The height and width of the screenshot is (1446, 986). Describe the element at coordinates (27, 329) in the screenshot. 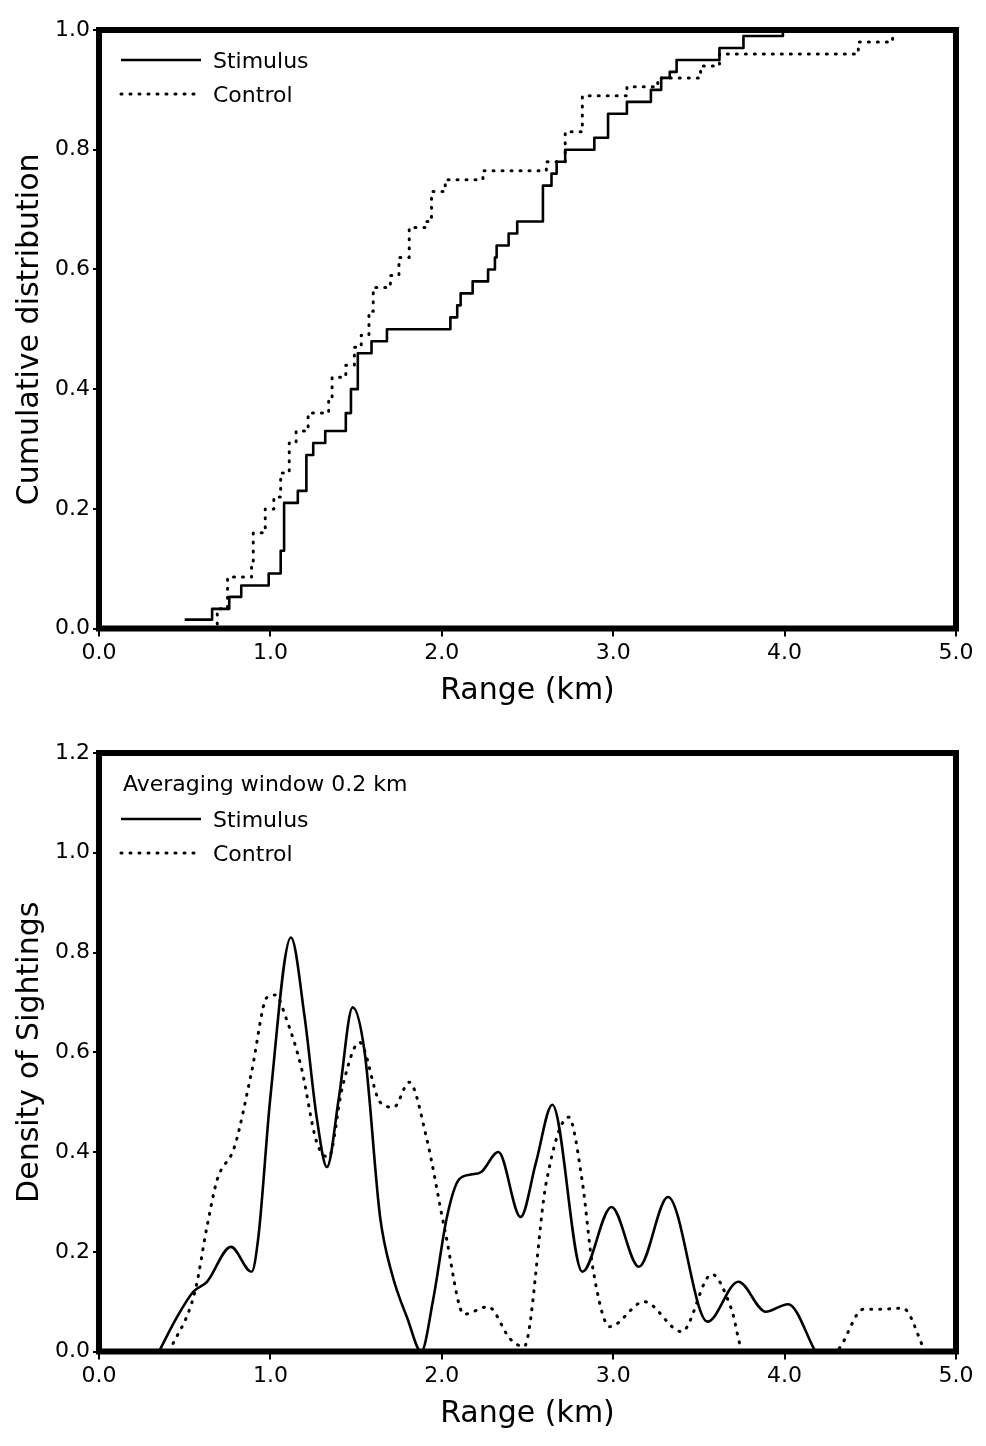

I see `y-axis-title: Cumulative distribution` at that location.